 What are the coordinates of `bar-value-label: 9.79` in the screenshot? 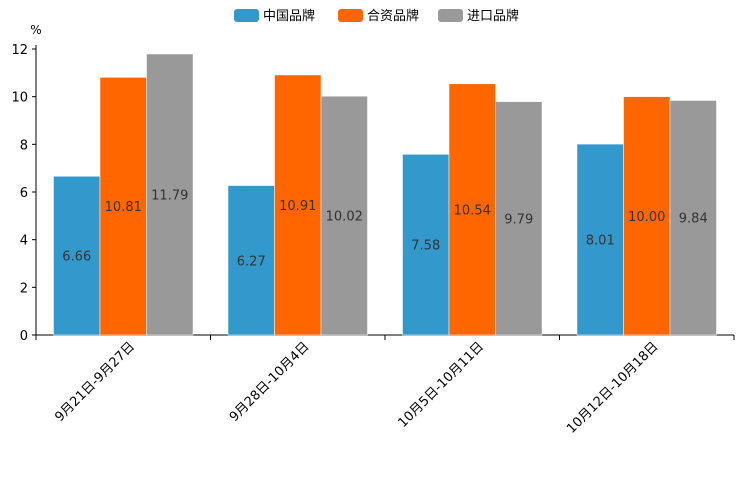 It's located at (518, 219).